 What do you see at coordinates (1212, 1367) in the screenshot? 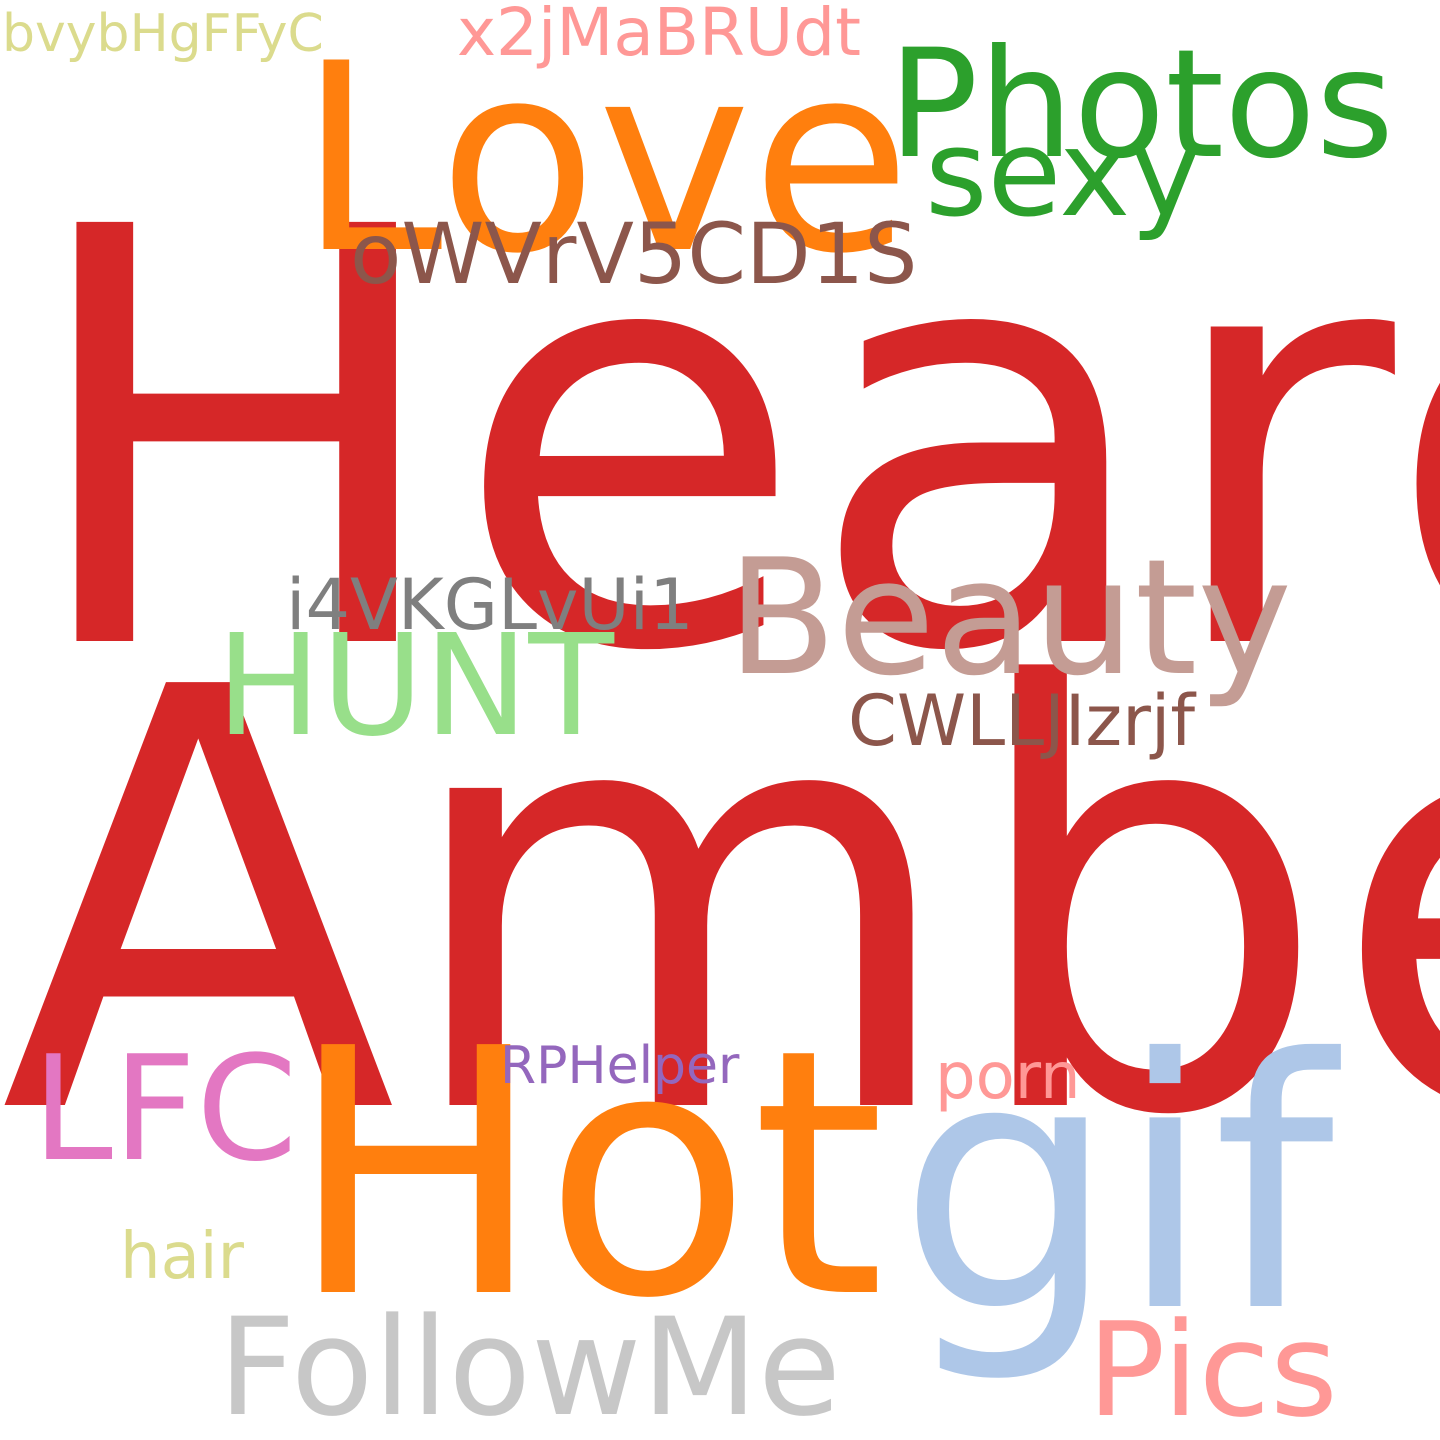
I see `word-pics: Pics` at bounding box center [1212, 1367].